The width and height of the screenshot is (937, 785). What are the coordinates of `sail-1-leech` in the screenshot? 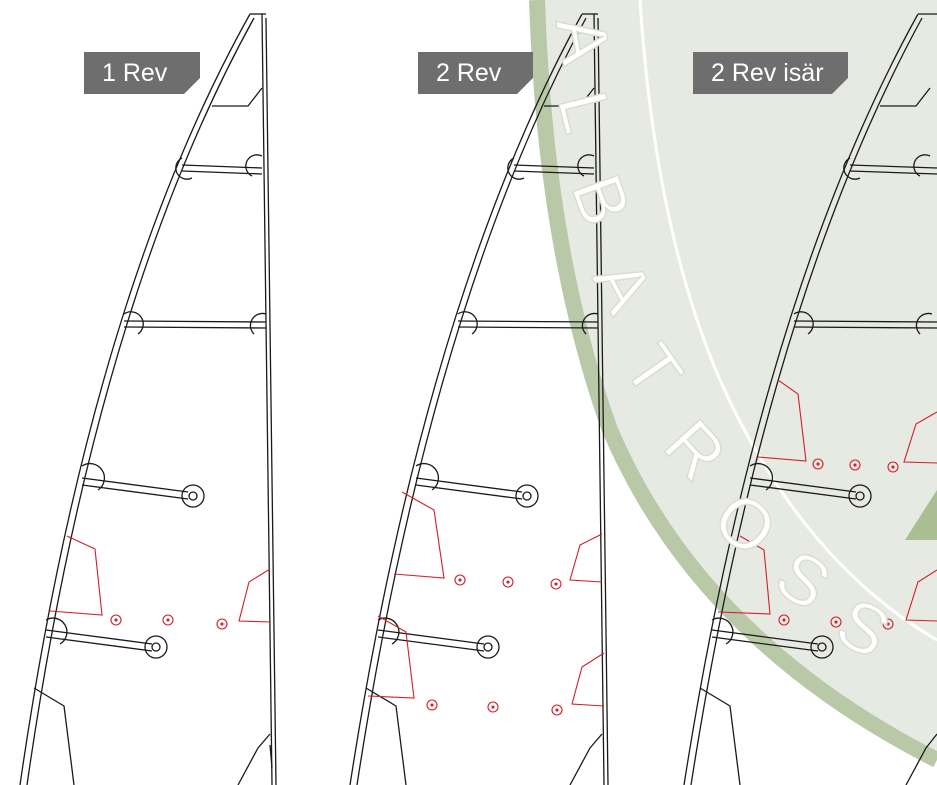 It's located at (267, 399).